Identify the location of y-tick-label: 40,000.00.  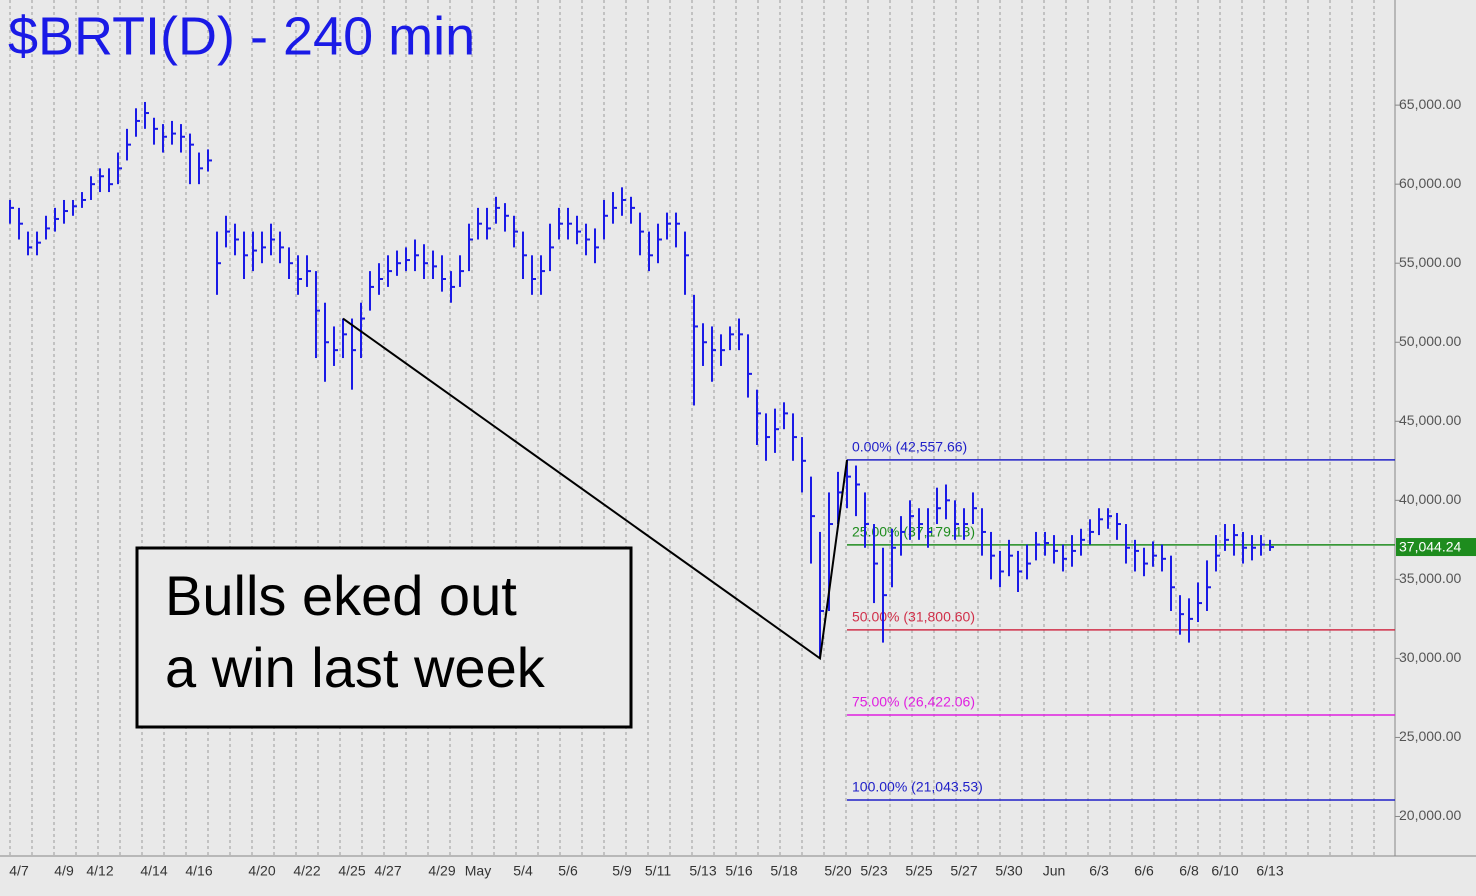
(1430, 499).